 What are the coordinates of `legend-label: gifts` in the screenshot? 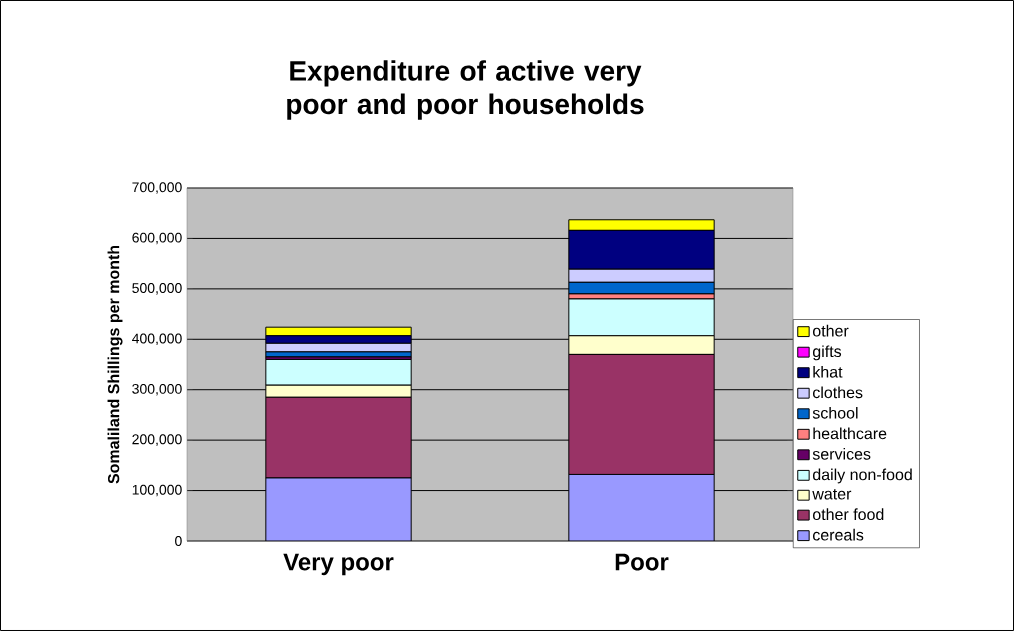 It's located at (827, 353).